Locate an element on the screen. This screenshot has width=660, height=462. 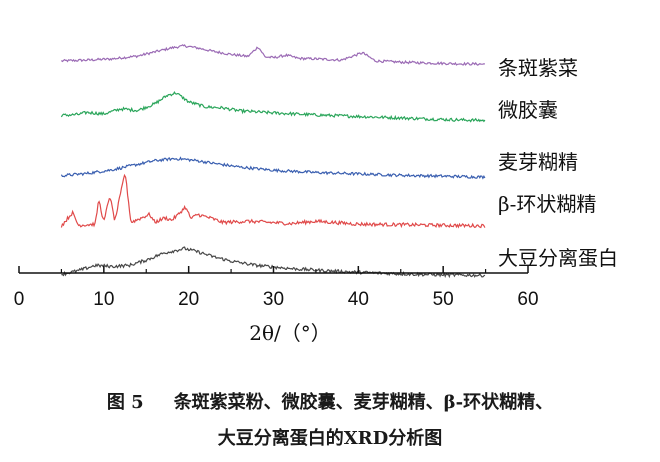
series-label: 大豆分离蛋白 is located at coordinates (558, 258).